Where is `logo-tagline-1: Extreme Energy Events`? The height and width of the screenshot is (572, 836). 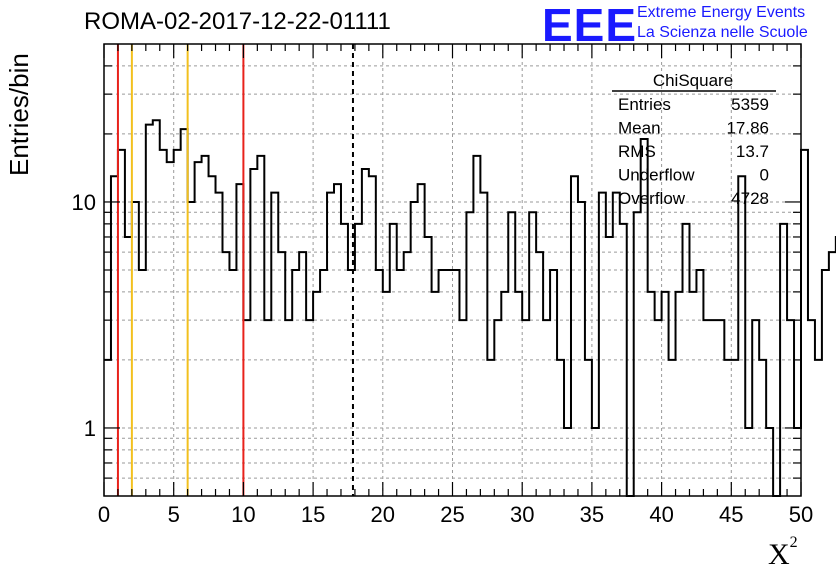
logo-tagline-1: Extreme Energy Events is located at coordinates (721, 12).